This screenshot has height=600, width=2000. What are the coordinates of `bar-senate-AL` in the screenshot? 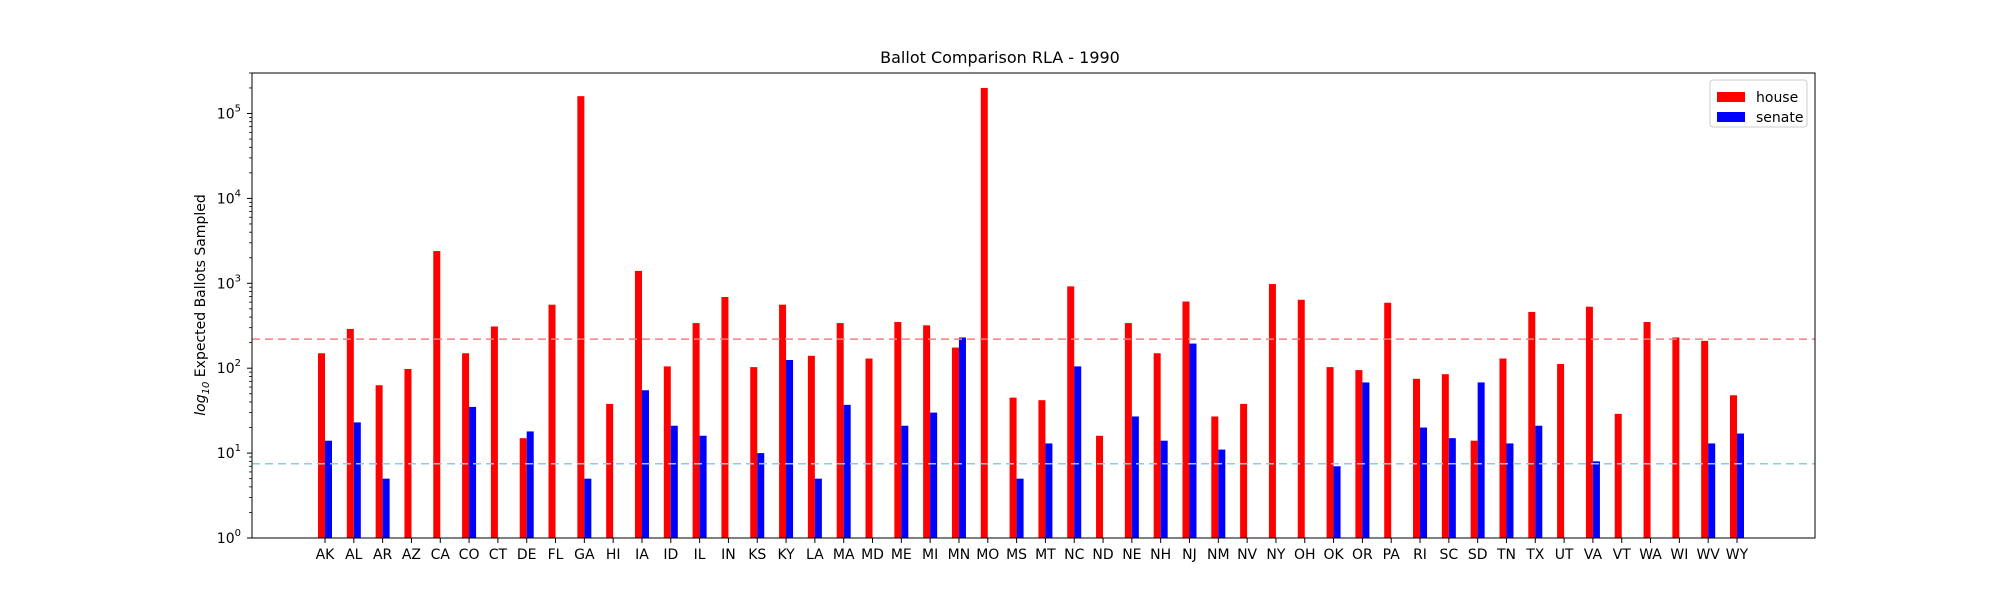 It's located at (357, 480).